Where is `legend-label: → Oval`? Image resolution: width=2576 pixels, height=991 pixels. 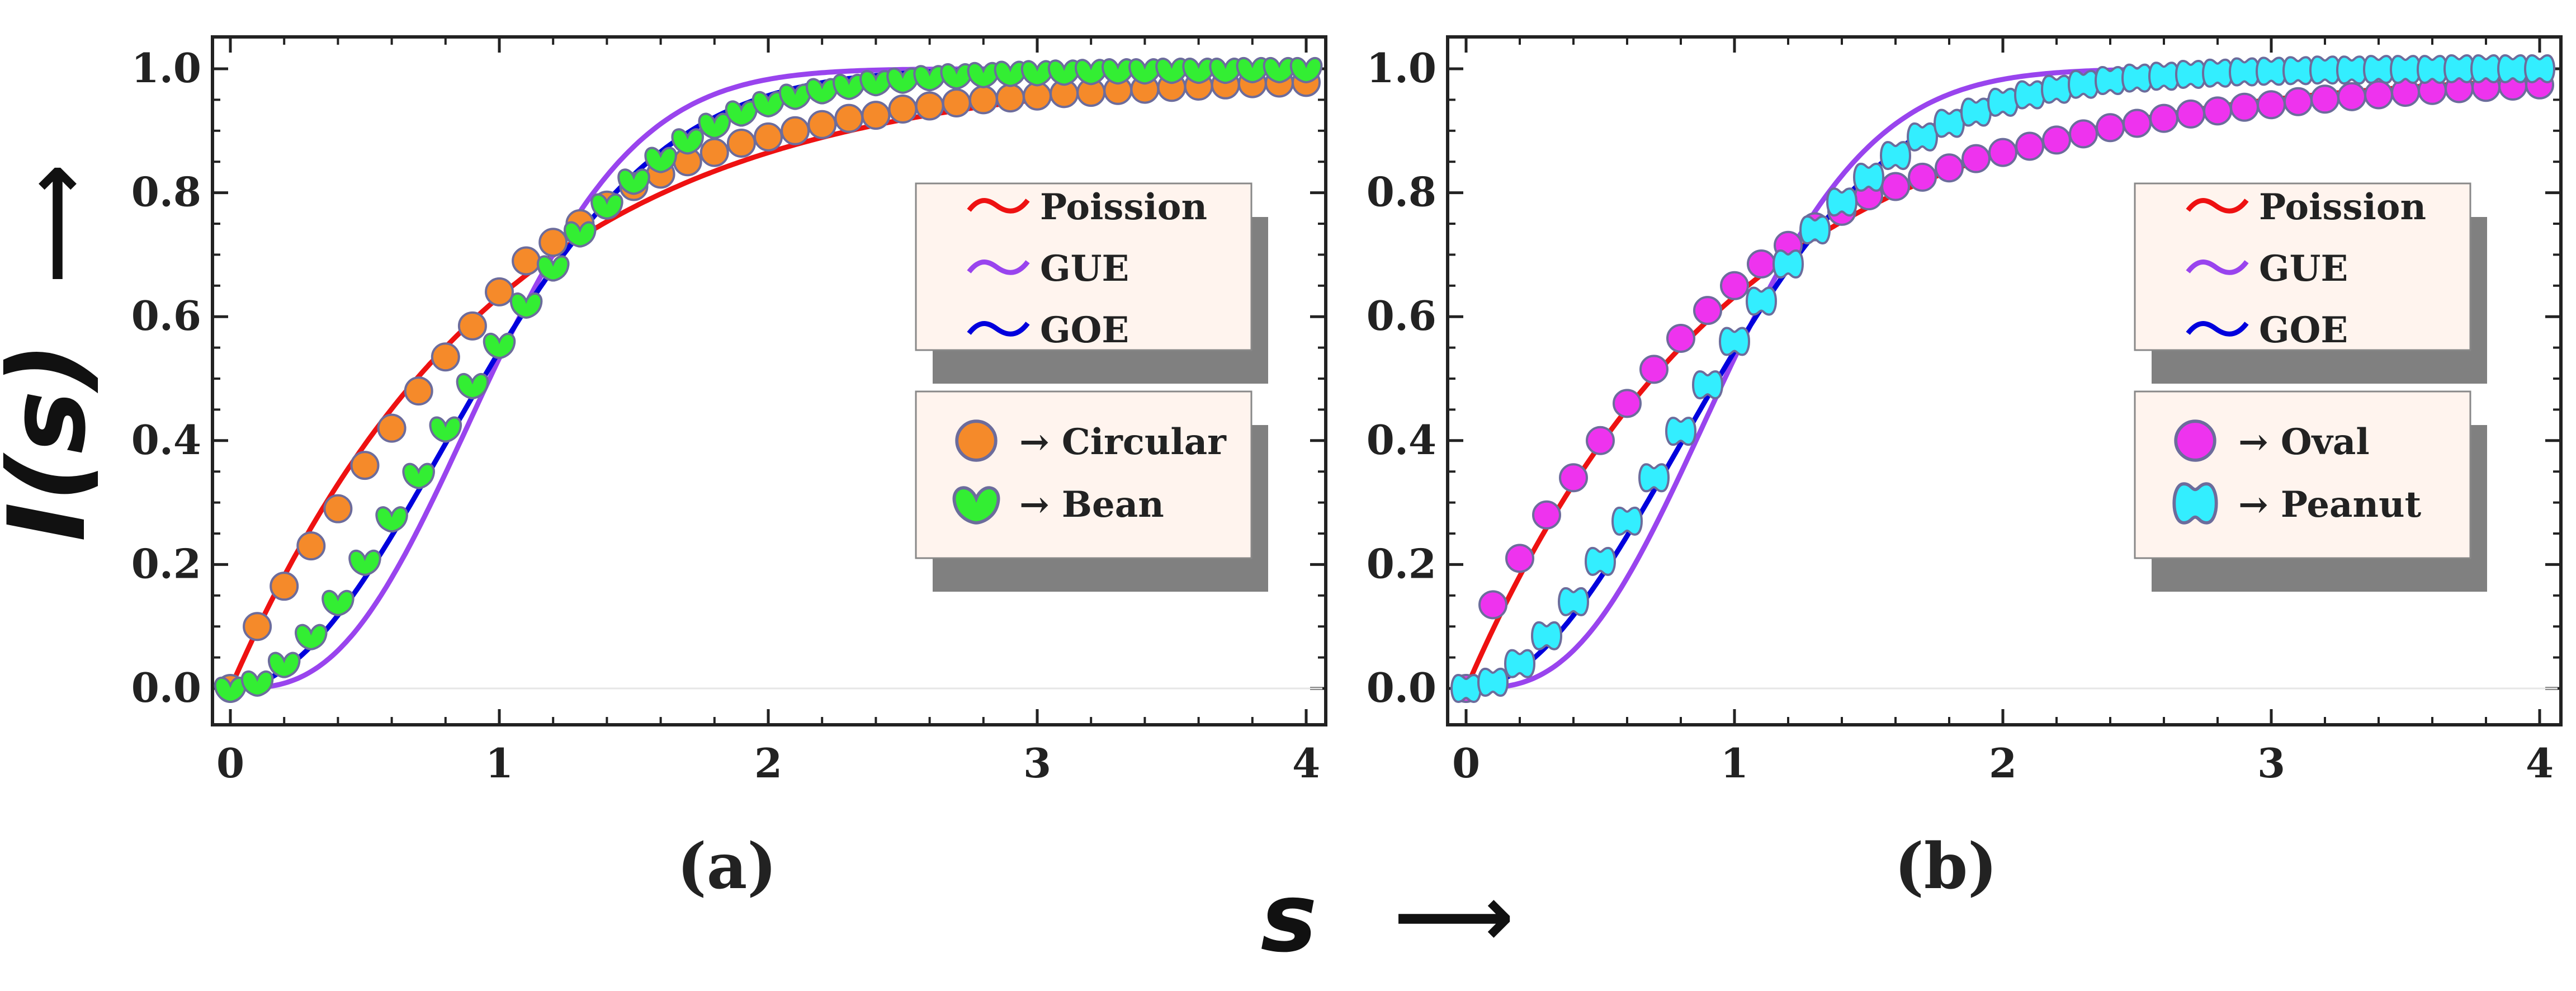 legend-label: → Oval is located at coordinates (2304, 442).